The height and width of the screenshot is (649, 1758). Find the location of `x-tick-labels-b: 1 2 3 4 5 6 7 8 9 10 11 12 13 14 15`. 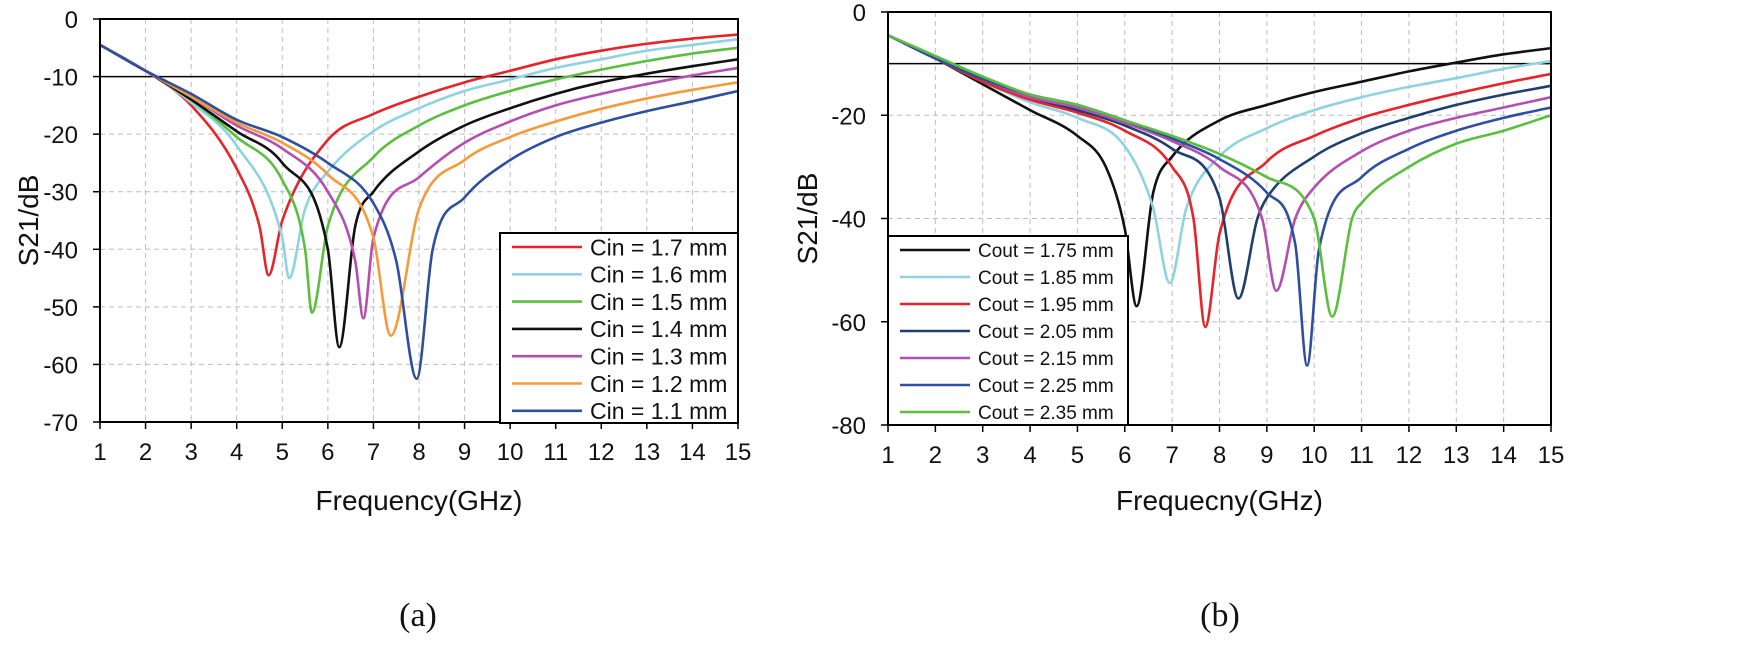

x-tick-labels-b: 1 2 3 4 5 6 7 8 9 10 11 12 13 14 15 is located at coordinates (1222, 447).